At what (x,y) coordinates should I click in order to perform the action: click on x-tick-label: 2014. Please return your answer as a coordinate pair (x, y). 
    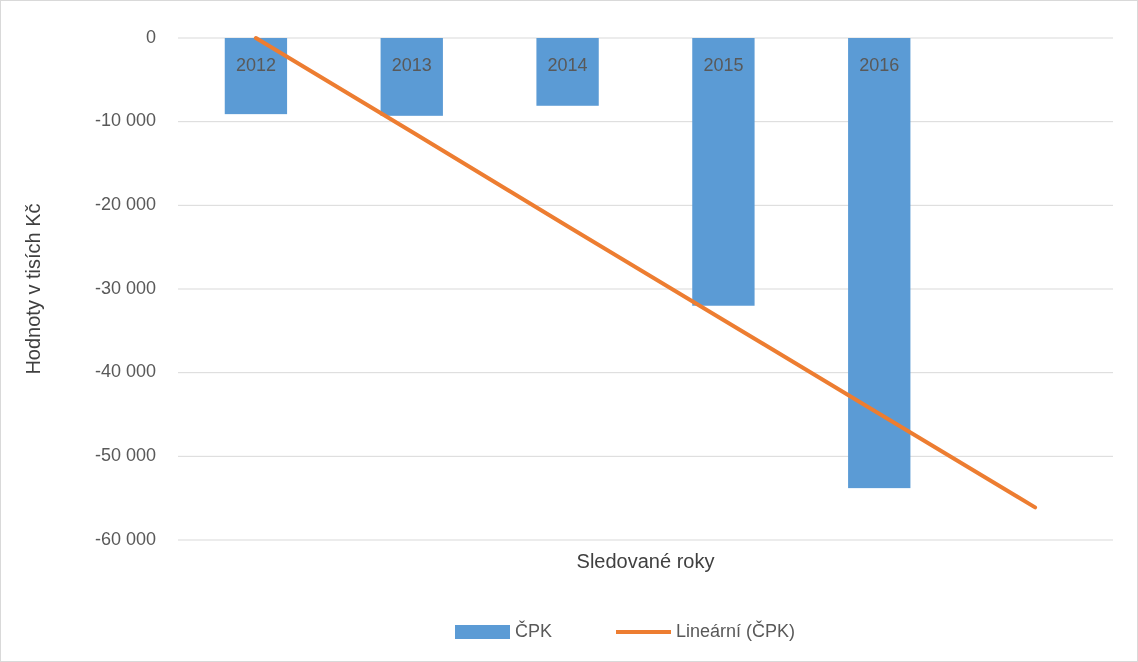
    Looking at the image, I should click on (567, 65).